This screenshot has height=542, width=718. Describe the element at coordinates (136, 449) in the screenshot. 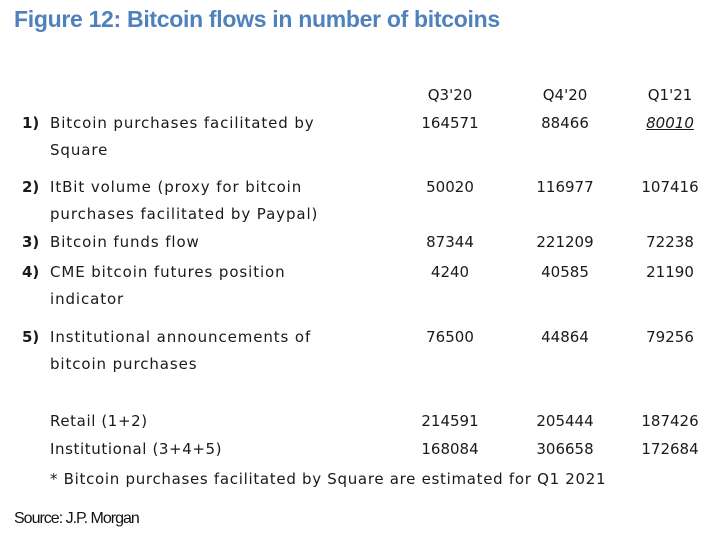

I see `summary-label-institutional: Institutional (3+4+5)` at that location.